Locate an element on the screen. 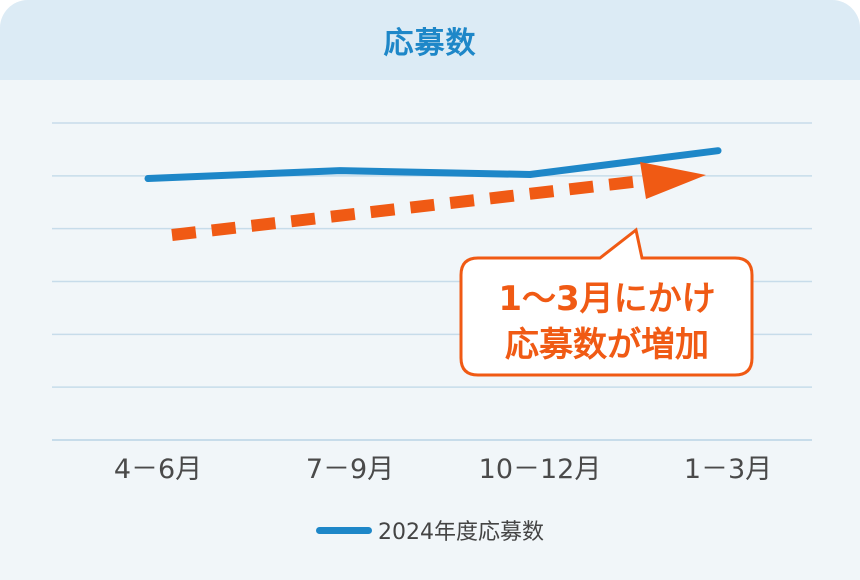 Image resolution: width=860 pixels, height=580 pixels. legend-swatch is located at coordinates (344, 530).